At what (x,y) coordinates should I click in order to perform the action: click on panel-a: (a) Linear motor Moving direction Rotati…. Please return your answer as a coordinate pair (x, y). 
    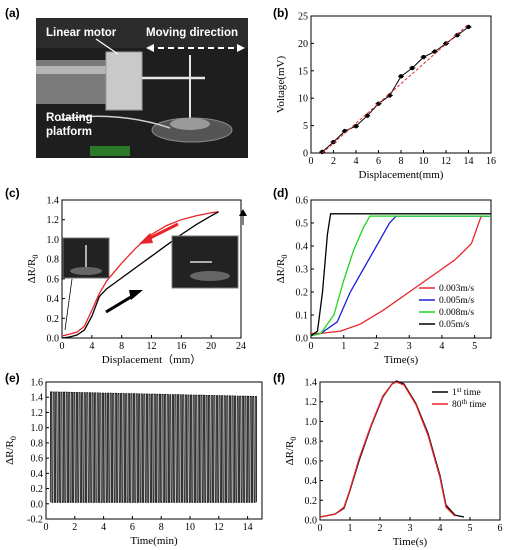
    Looking at the image, I should click on (126, 82).